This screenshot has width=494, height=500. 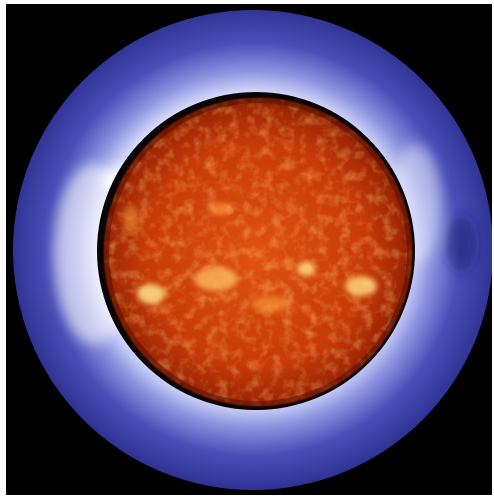 I want to click on active-regions, so click(x=250, y=257).